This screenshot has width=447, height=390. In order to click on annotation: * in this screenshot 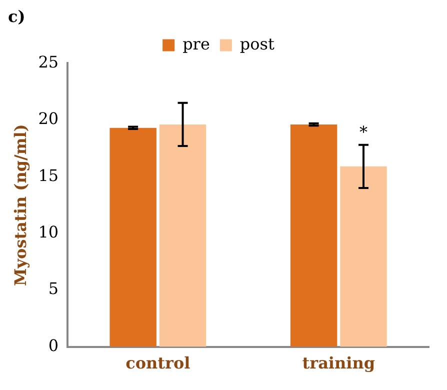, I will do `click(363, 132)`.